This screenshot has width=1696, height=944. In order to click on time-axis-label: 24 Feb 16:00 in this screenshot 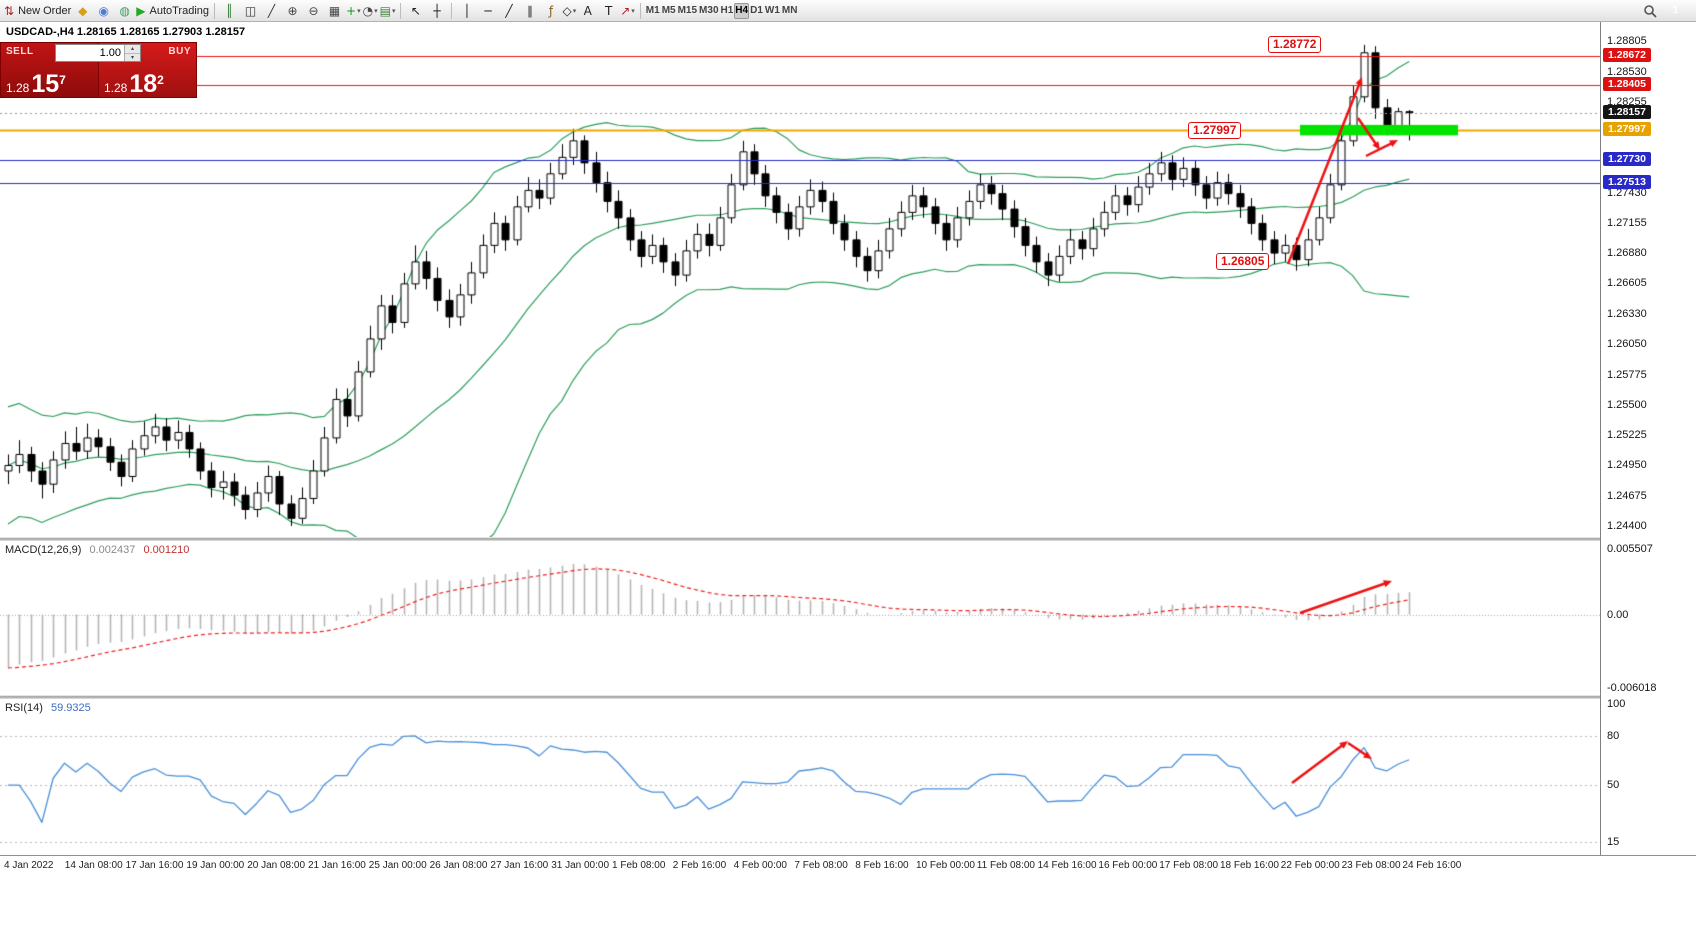, I will do `click(1432, 865)`.